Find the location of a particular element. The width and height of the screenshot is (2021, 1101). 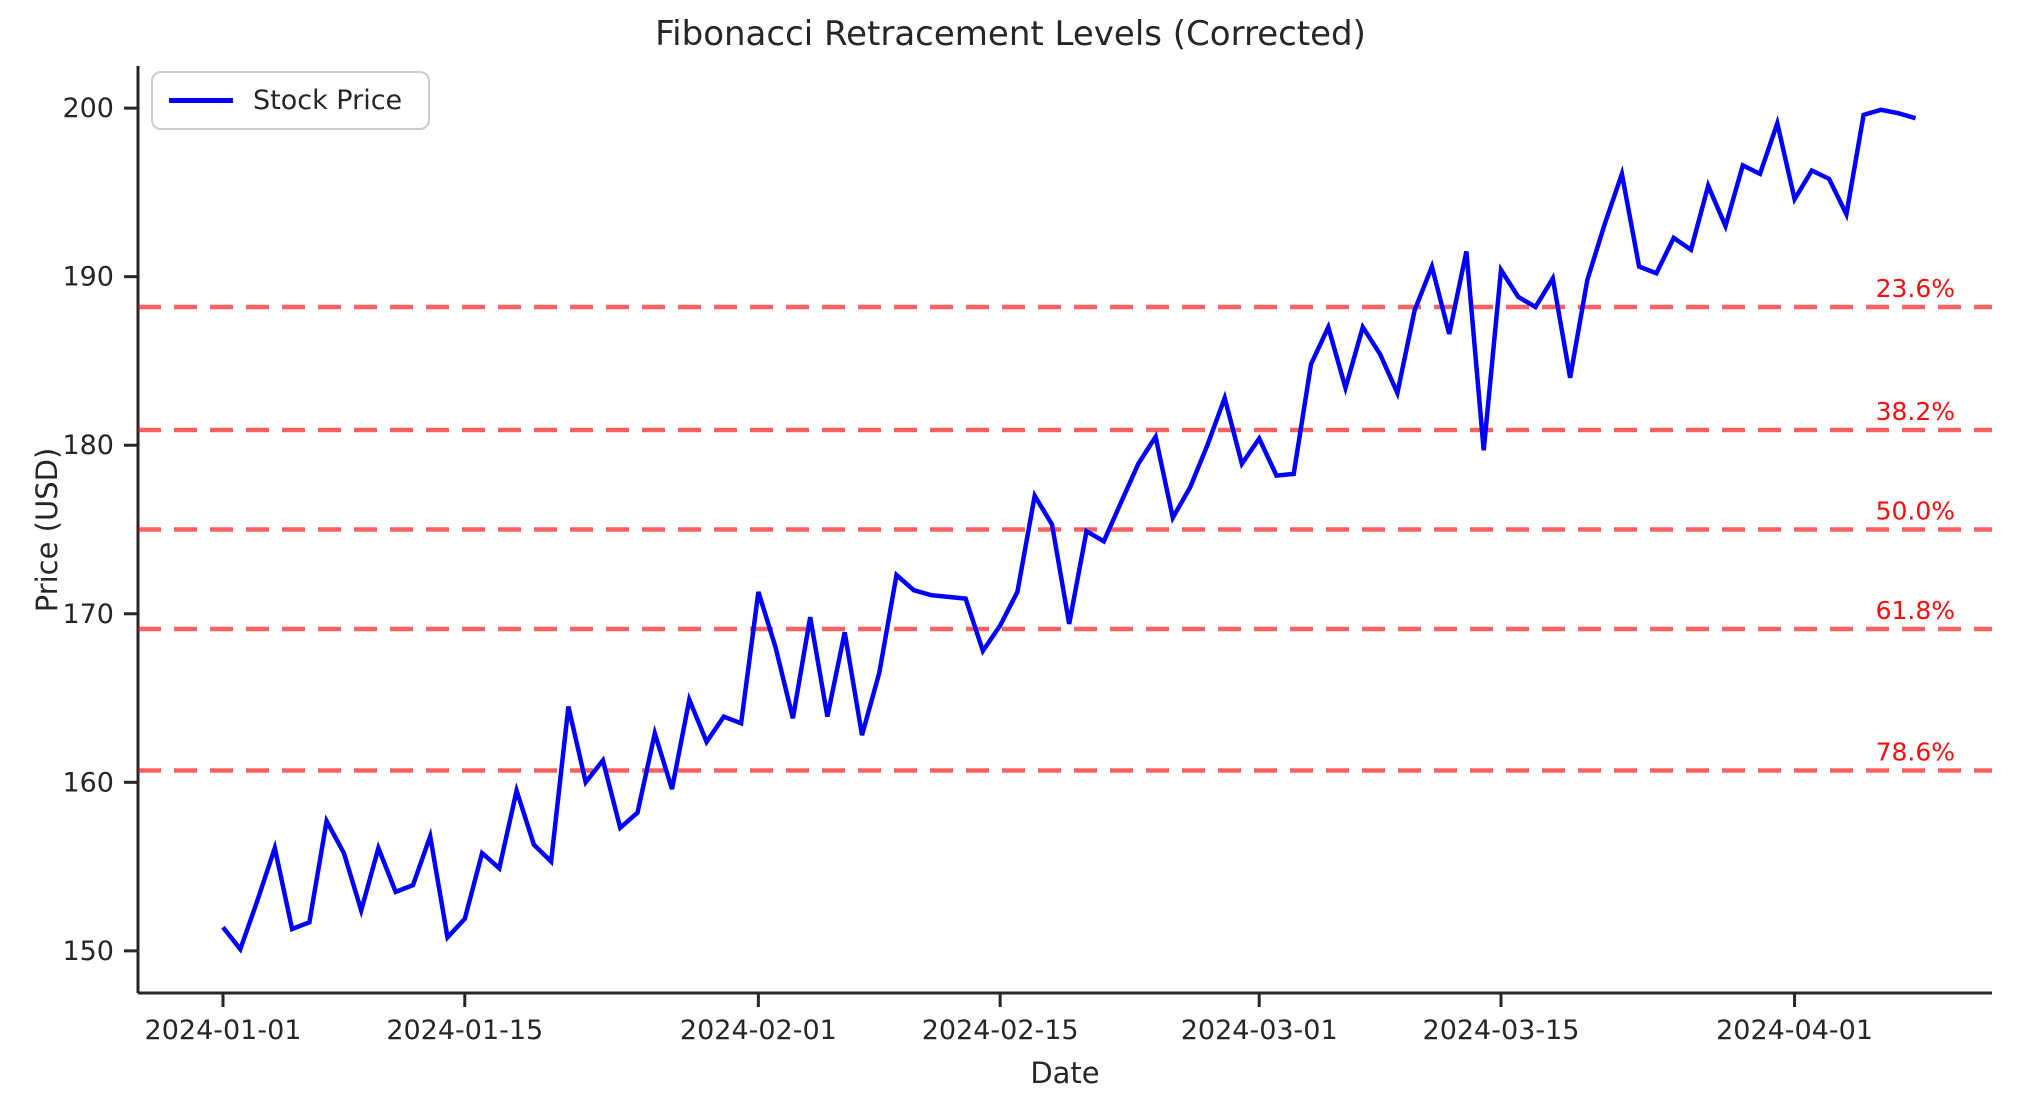

fib-level-label-382: 38.2% is located at coordinates (1915, 411).